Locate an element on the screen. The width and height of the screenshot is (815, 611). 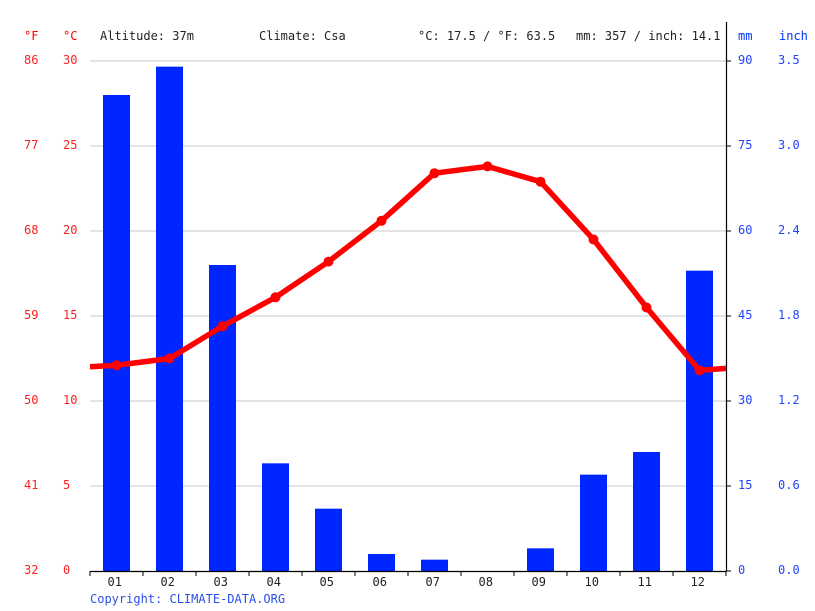
month-tick-label: 09 is located at coordinates (538, 582).